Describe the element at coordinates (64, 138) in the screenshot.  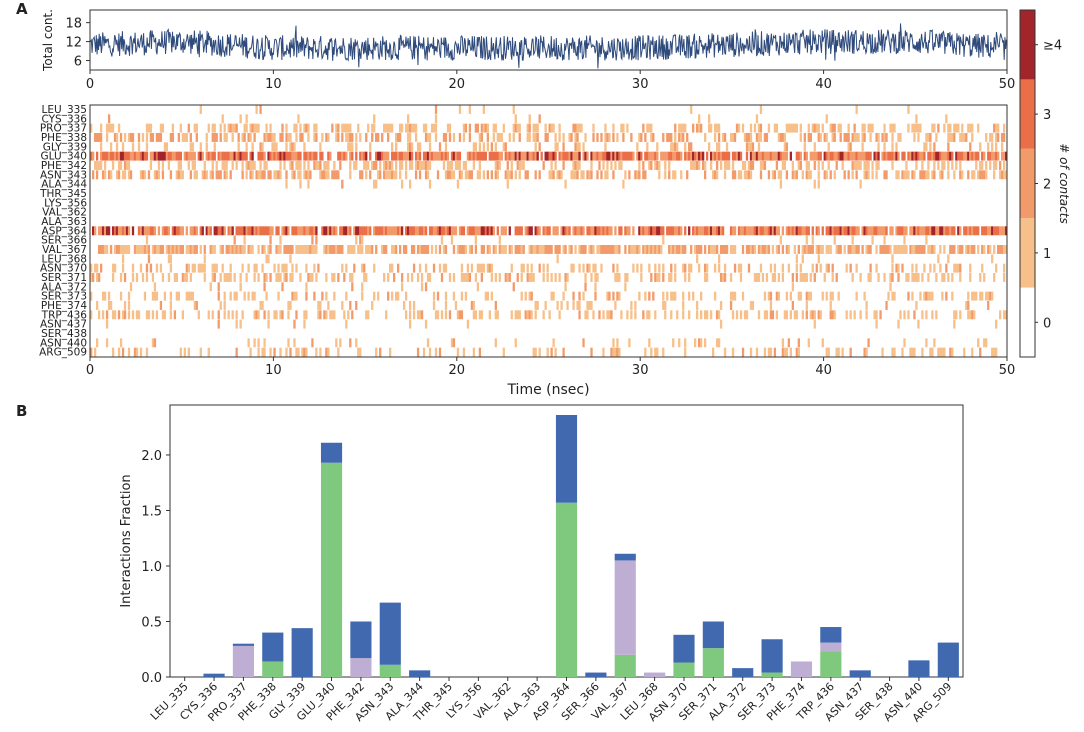
I see `heatmap-residue-label: PHE_338` at that location.